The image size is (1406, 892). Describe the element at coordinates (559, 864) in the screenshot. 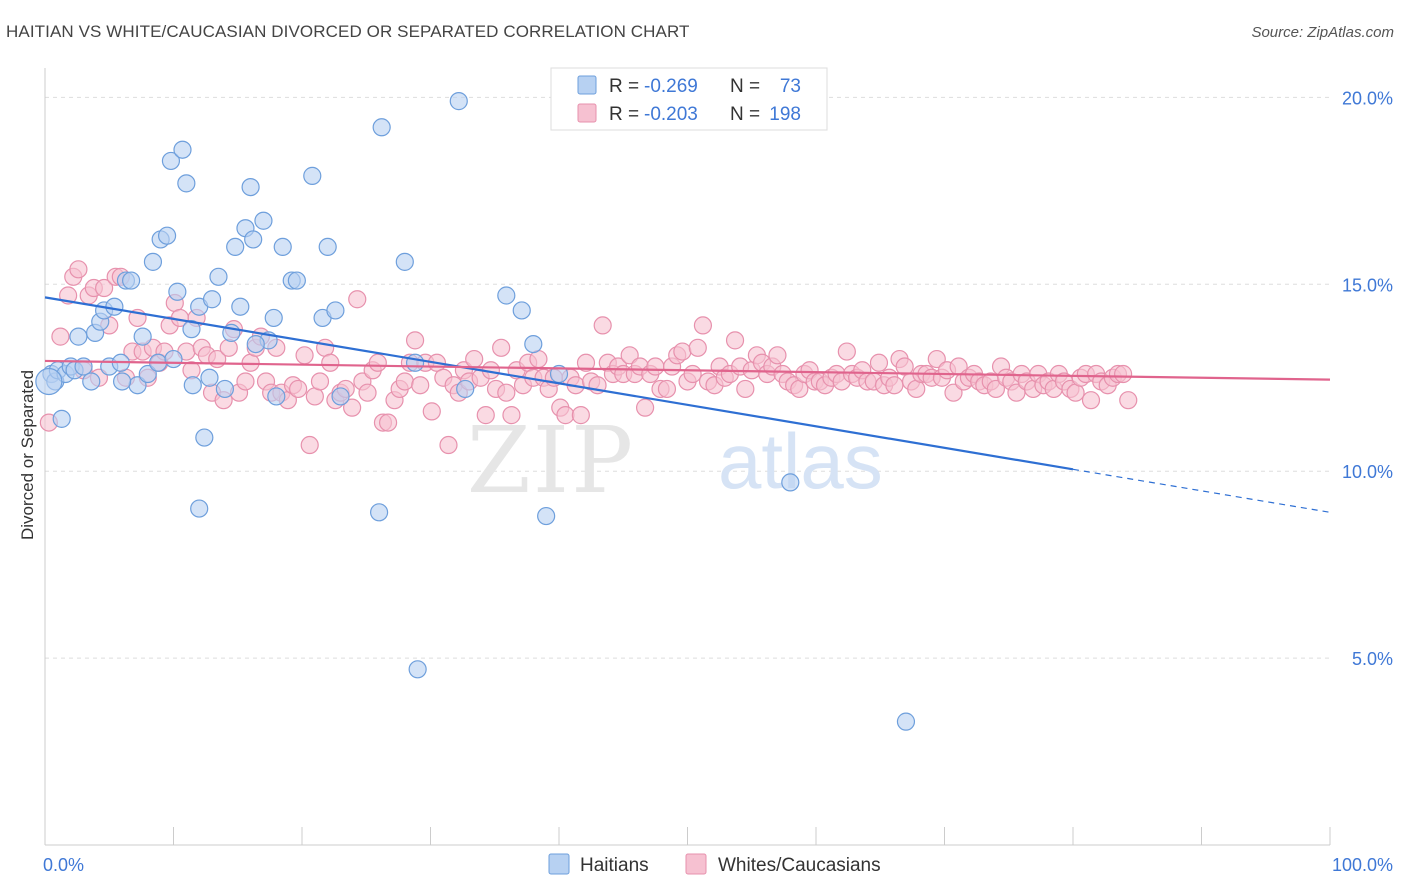

I see `bottom-legend-swatch-haitians` at that location.